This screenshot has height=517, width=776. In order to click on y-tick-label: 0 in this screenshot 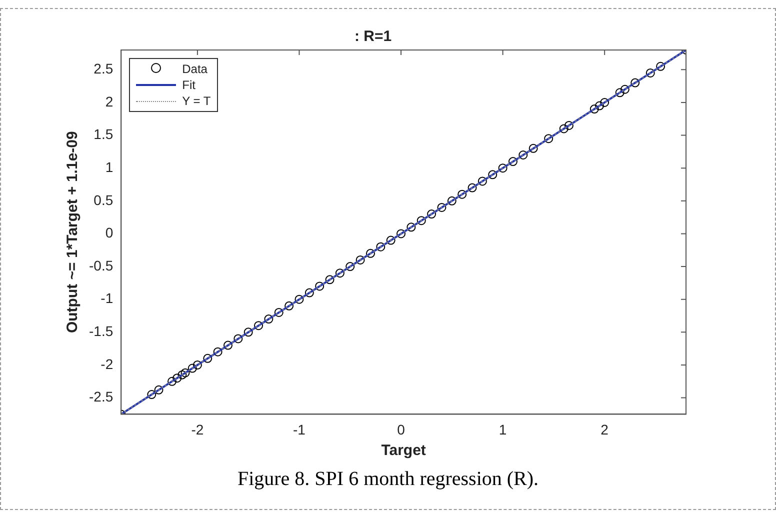, I will do `click(109, 232)`.